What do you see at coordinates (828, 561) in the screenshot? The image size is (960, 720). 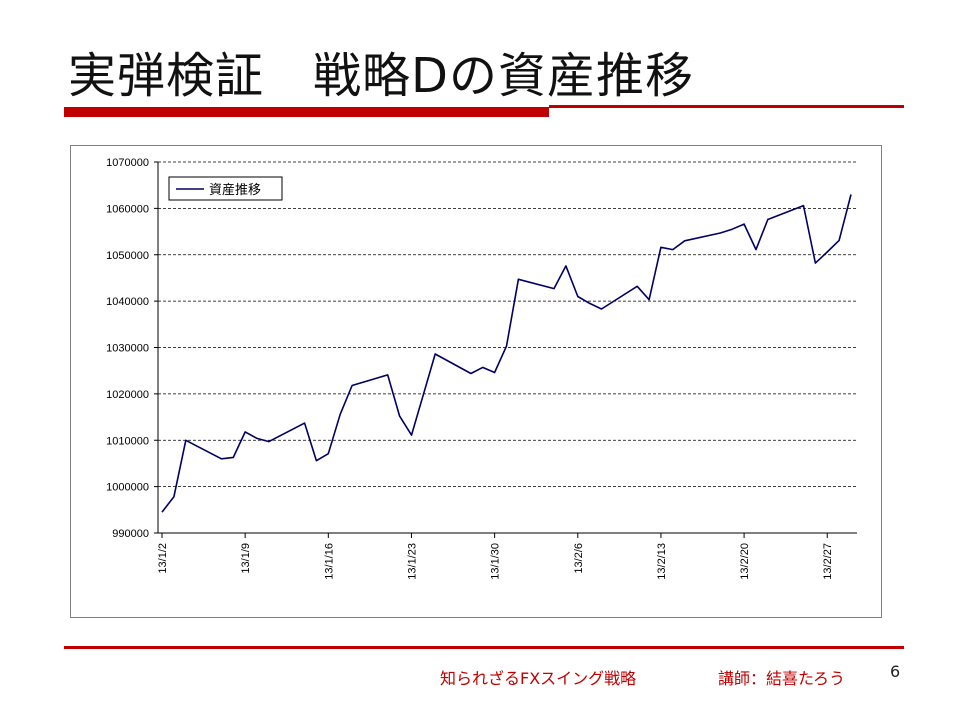 I see `x-tick-label: 13/2/27` at bounding box center [828, 561].